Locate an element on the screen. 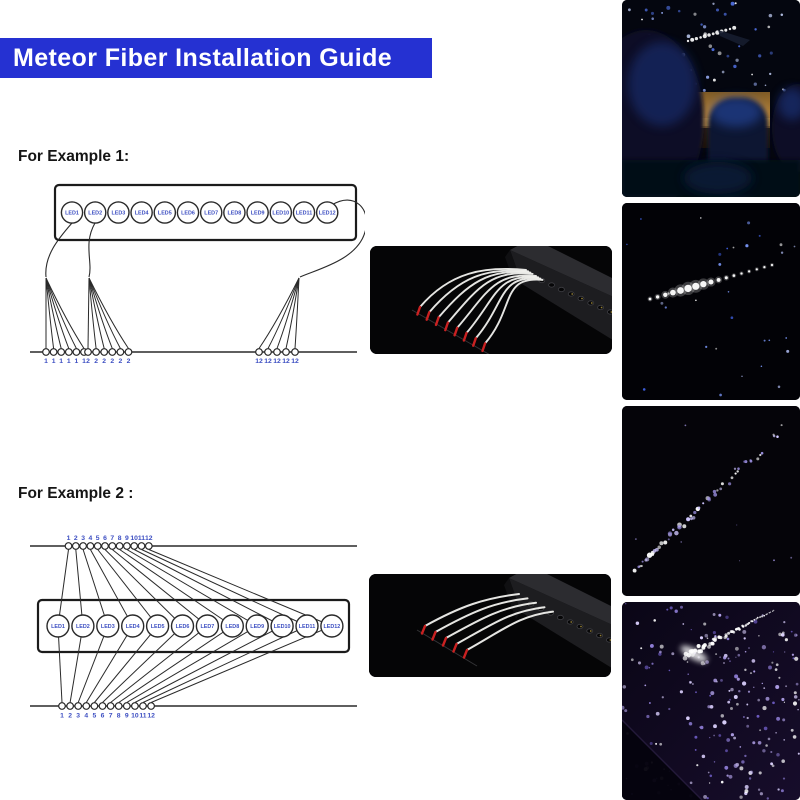 Image resolution: width=800 pixels, height=800 pixels. led-label: LED12 is located at coordinates (332, 627).